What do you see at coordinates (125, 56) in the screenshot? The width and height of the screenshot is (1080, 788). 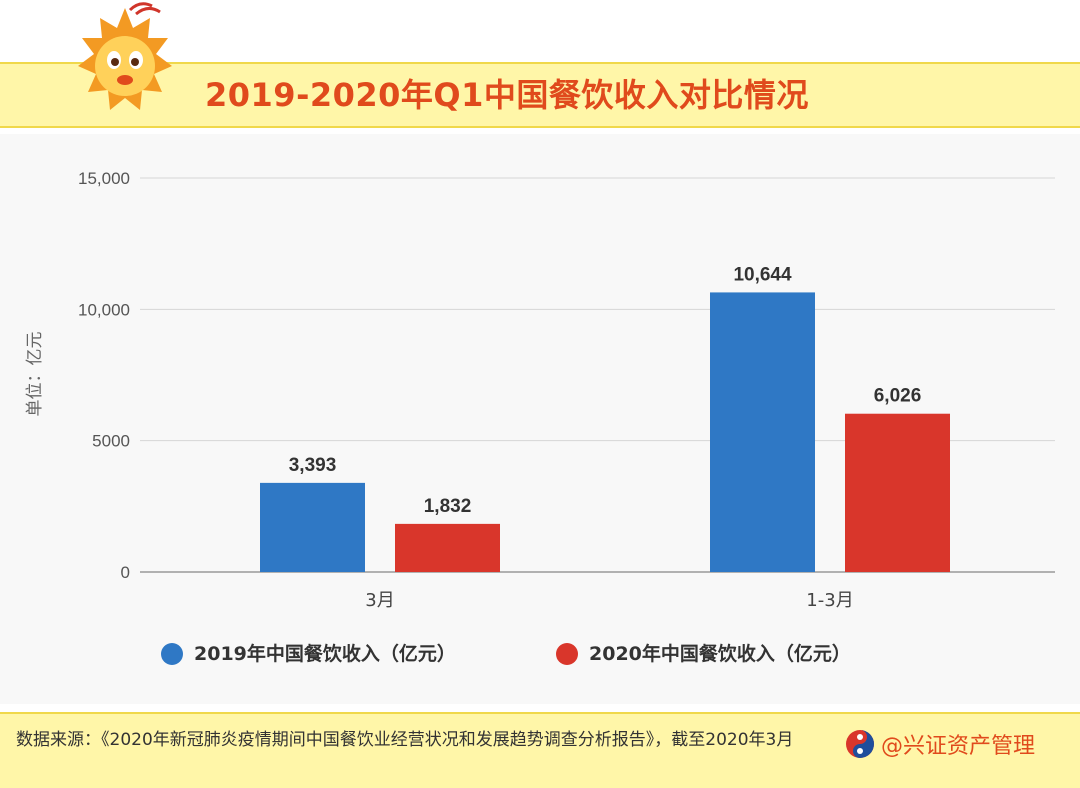 I see `lion-mascot-icon` at bounding box center [125, 56].